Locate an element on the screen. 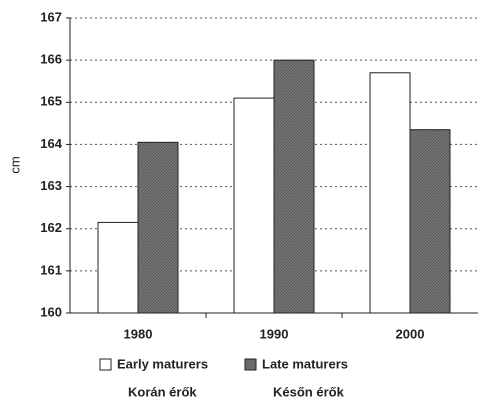  x-tick-label: 1990 is located at coordinates (274, 333).